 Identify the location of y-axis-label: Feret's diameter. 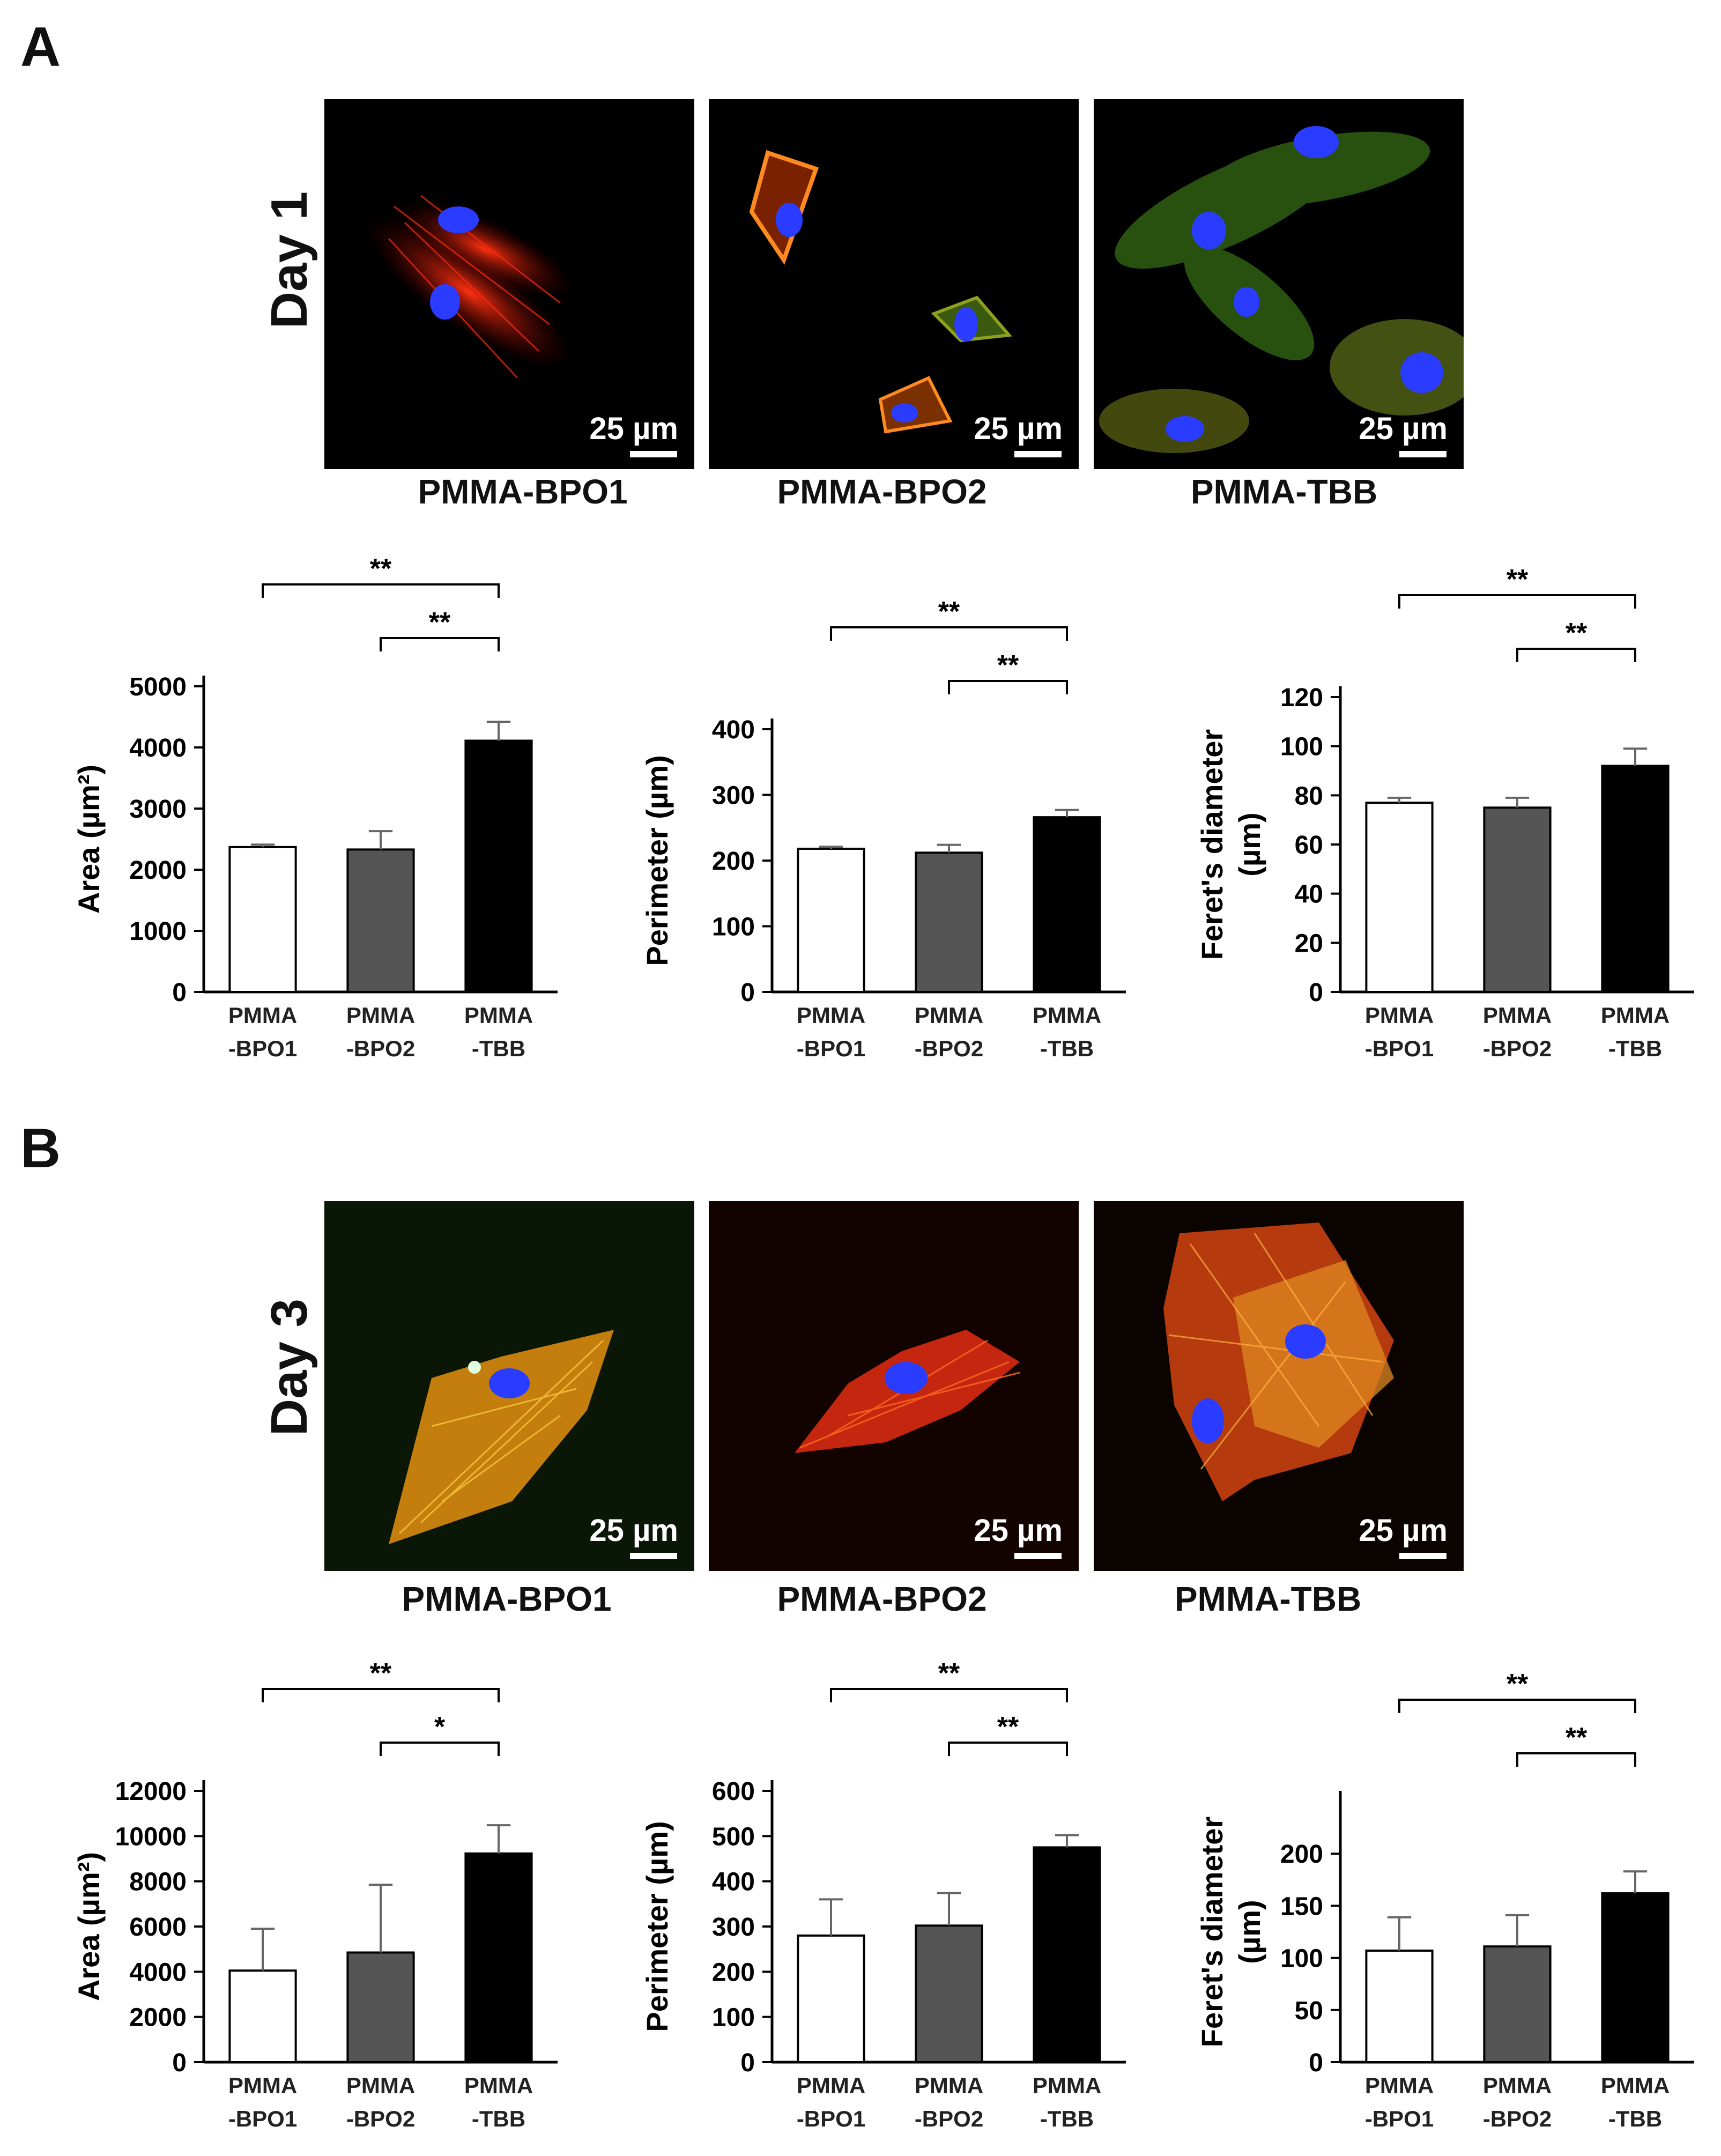
(1212, 1932).